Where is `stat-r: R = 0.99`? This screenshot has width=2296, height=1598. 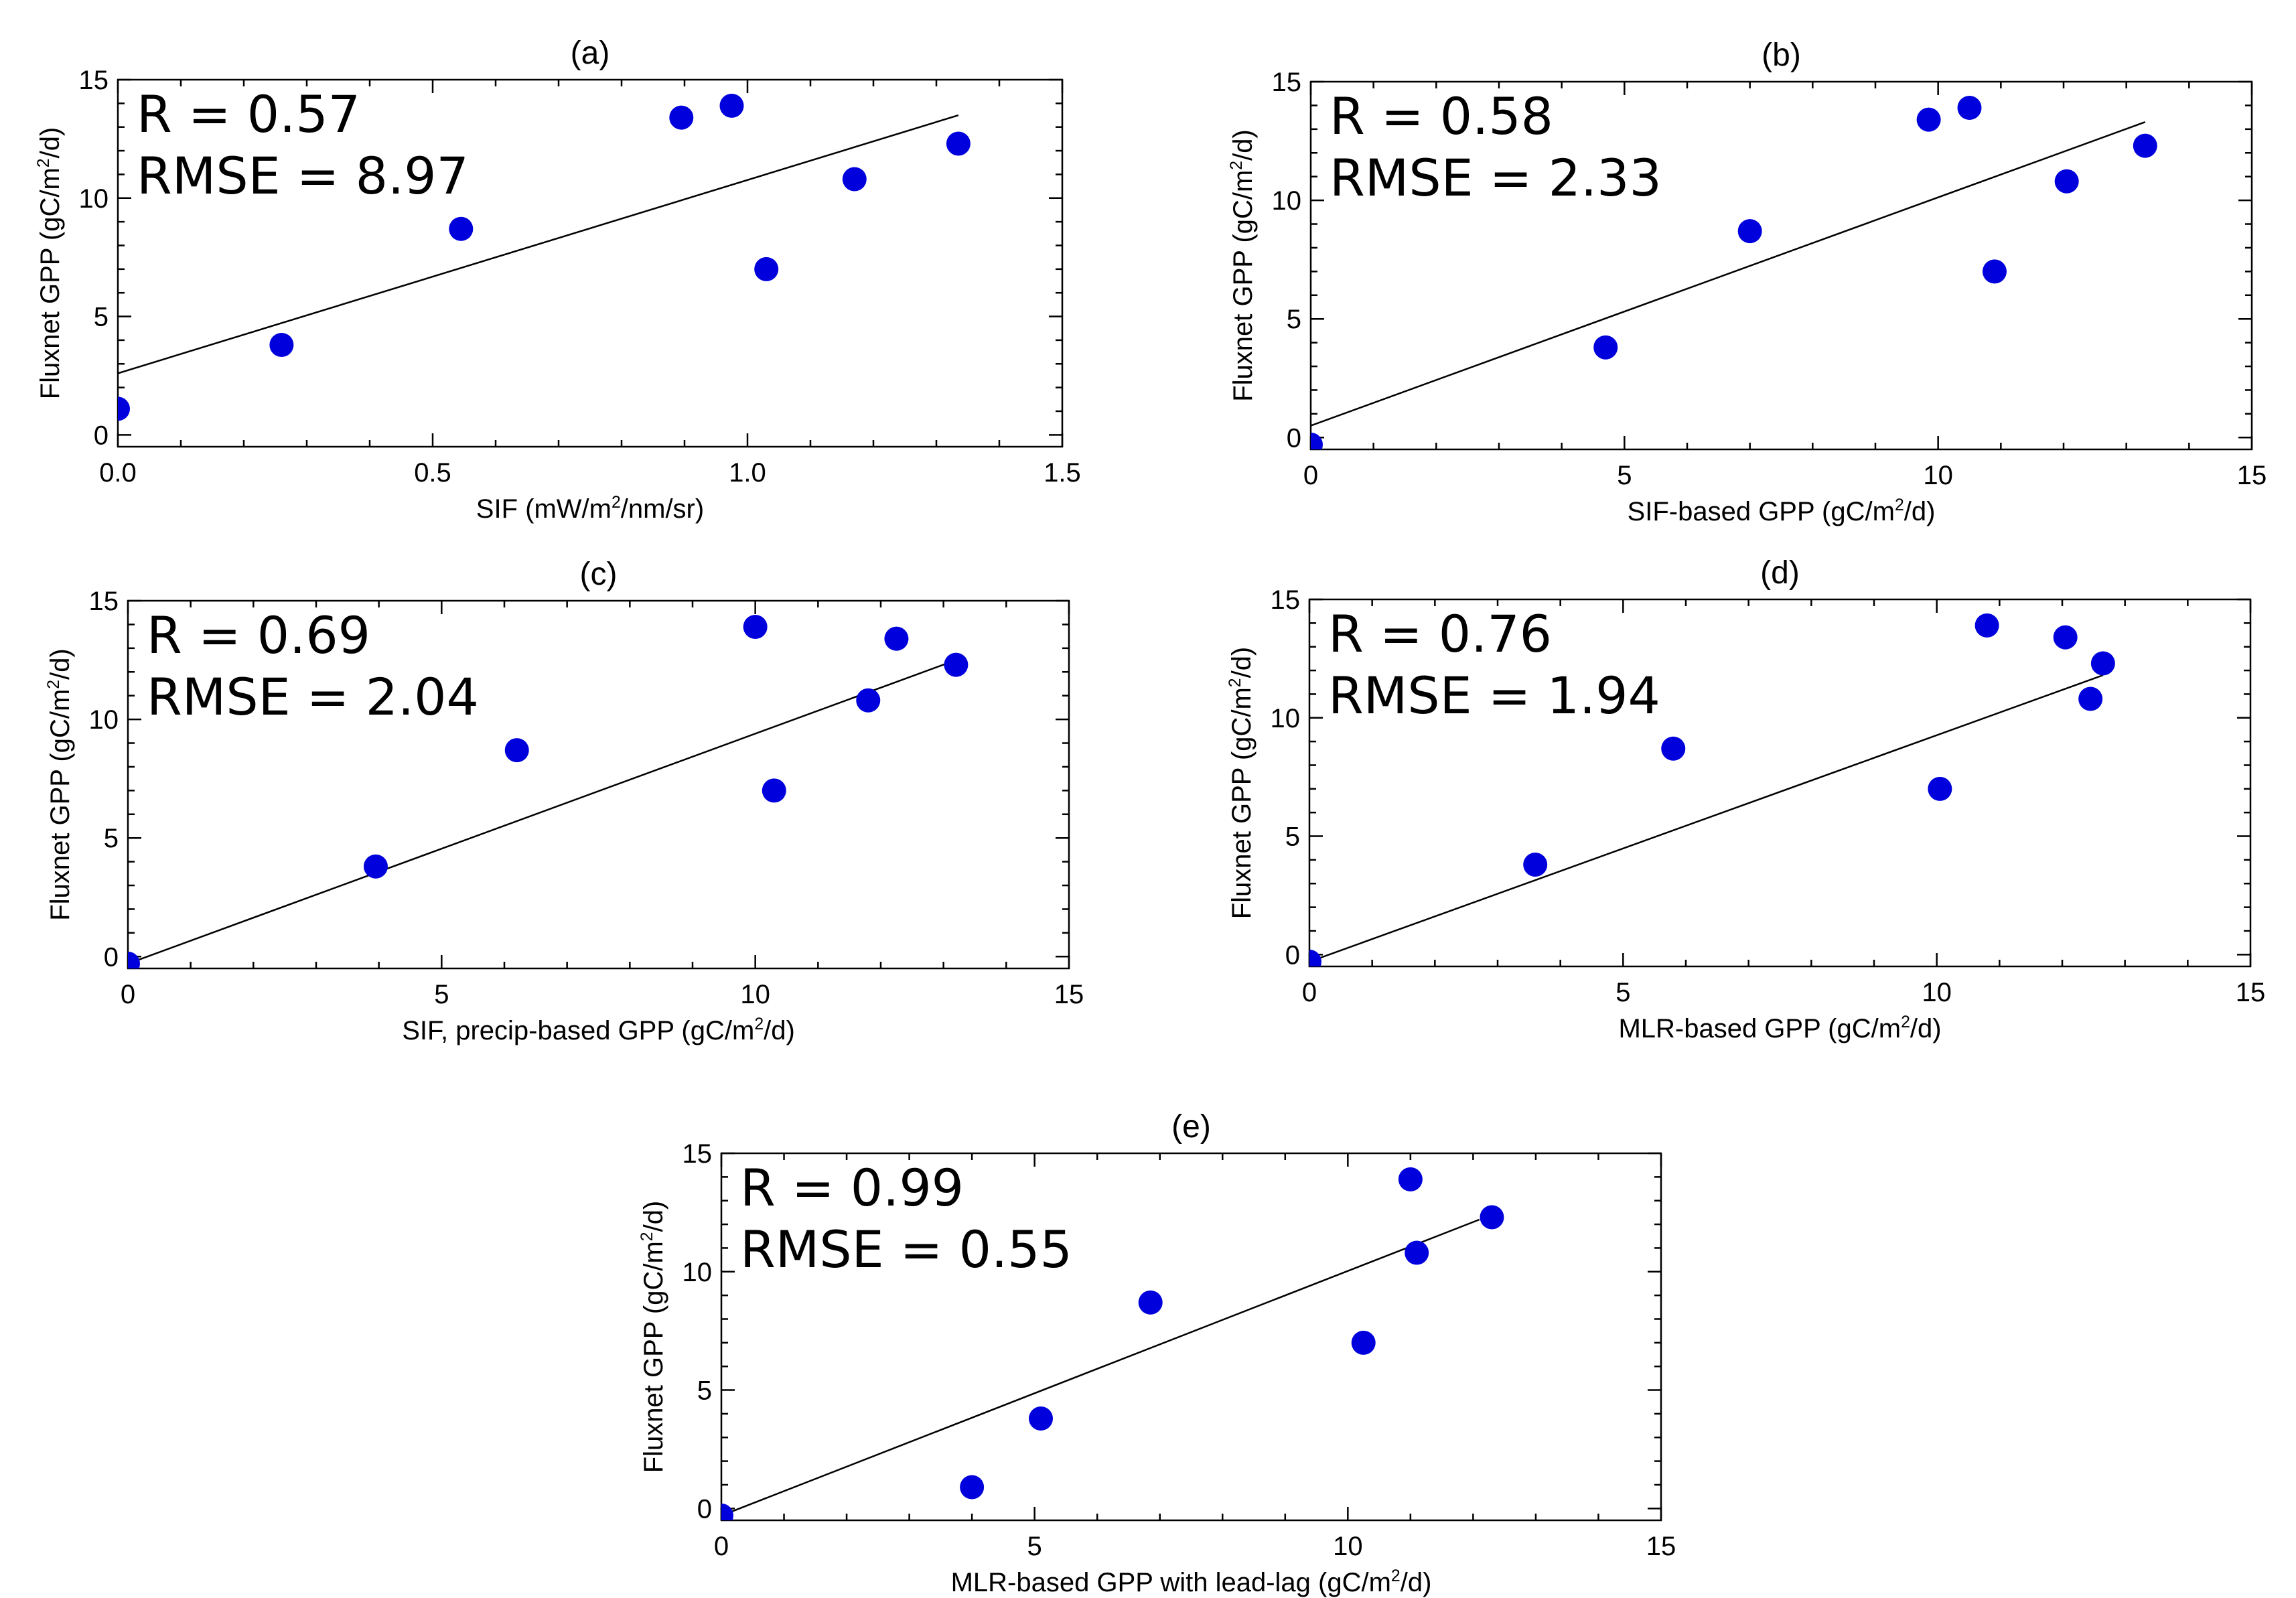
stat-r: R = 0.99 is located at coordinates (852, 1188).